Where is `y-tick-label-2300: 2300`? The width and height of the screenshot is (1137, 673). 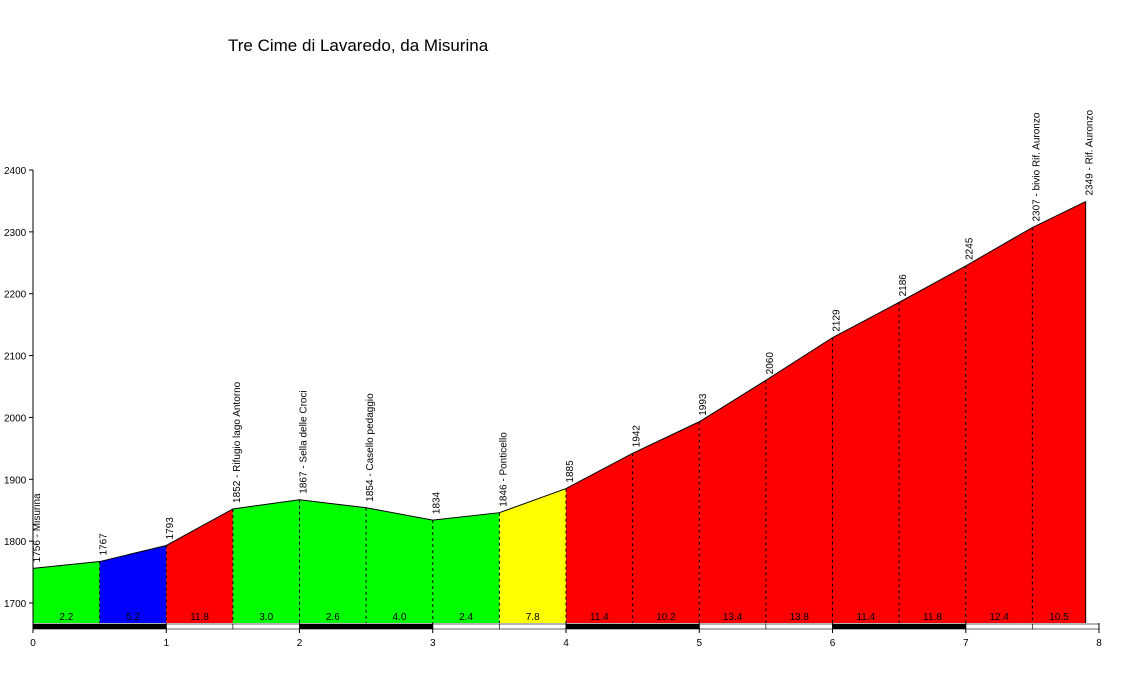
y-tick-label-2300: 2300 is located at coordinates (15, 233).